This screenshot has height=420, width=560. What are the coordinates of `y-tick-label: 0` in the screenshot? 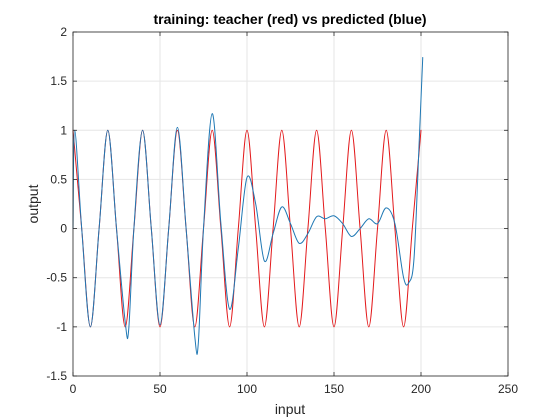 It's located at (63, 229).